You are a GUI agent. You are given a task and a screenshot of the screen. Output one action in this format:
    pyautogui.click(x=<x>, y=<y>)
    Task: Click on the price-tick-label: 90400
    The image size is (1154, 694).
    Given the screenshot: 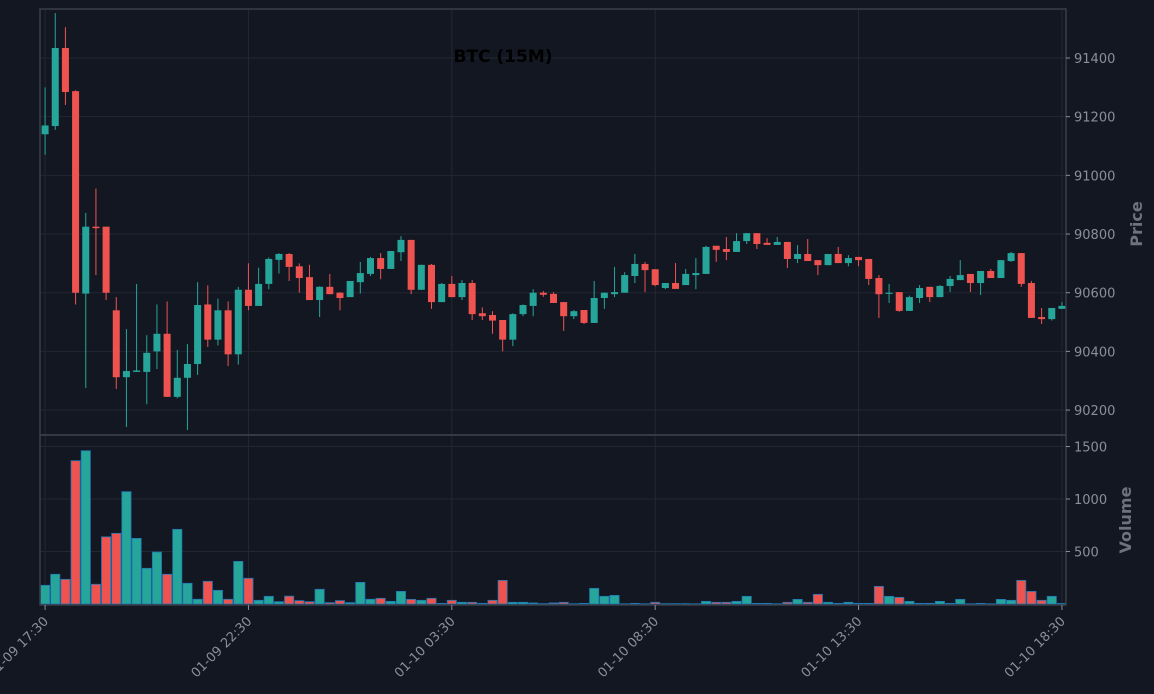 What is the action you would take?
    pyautogui.click(x=1094, y=352)
    